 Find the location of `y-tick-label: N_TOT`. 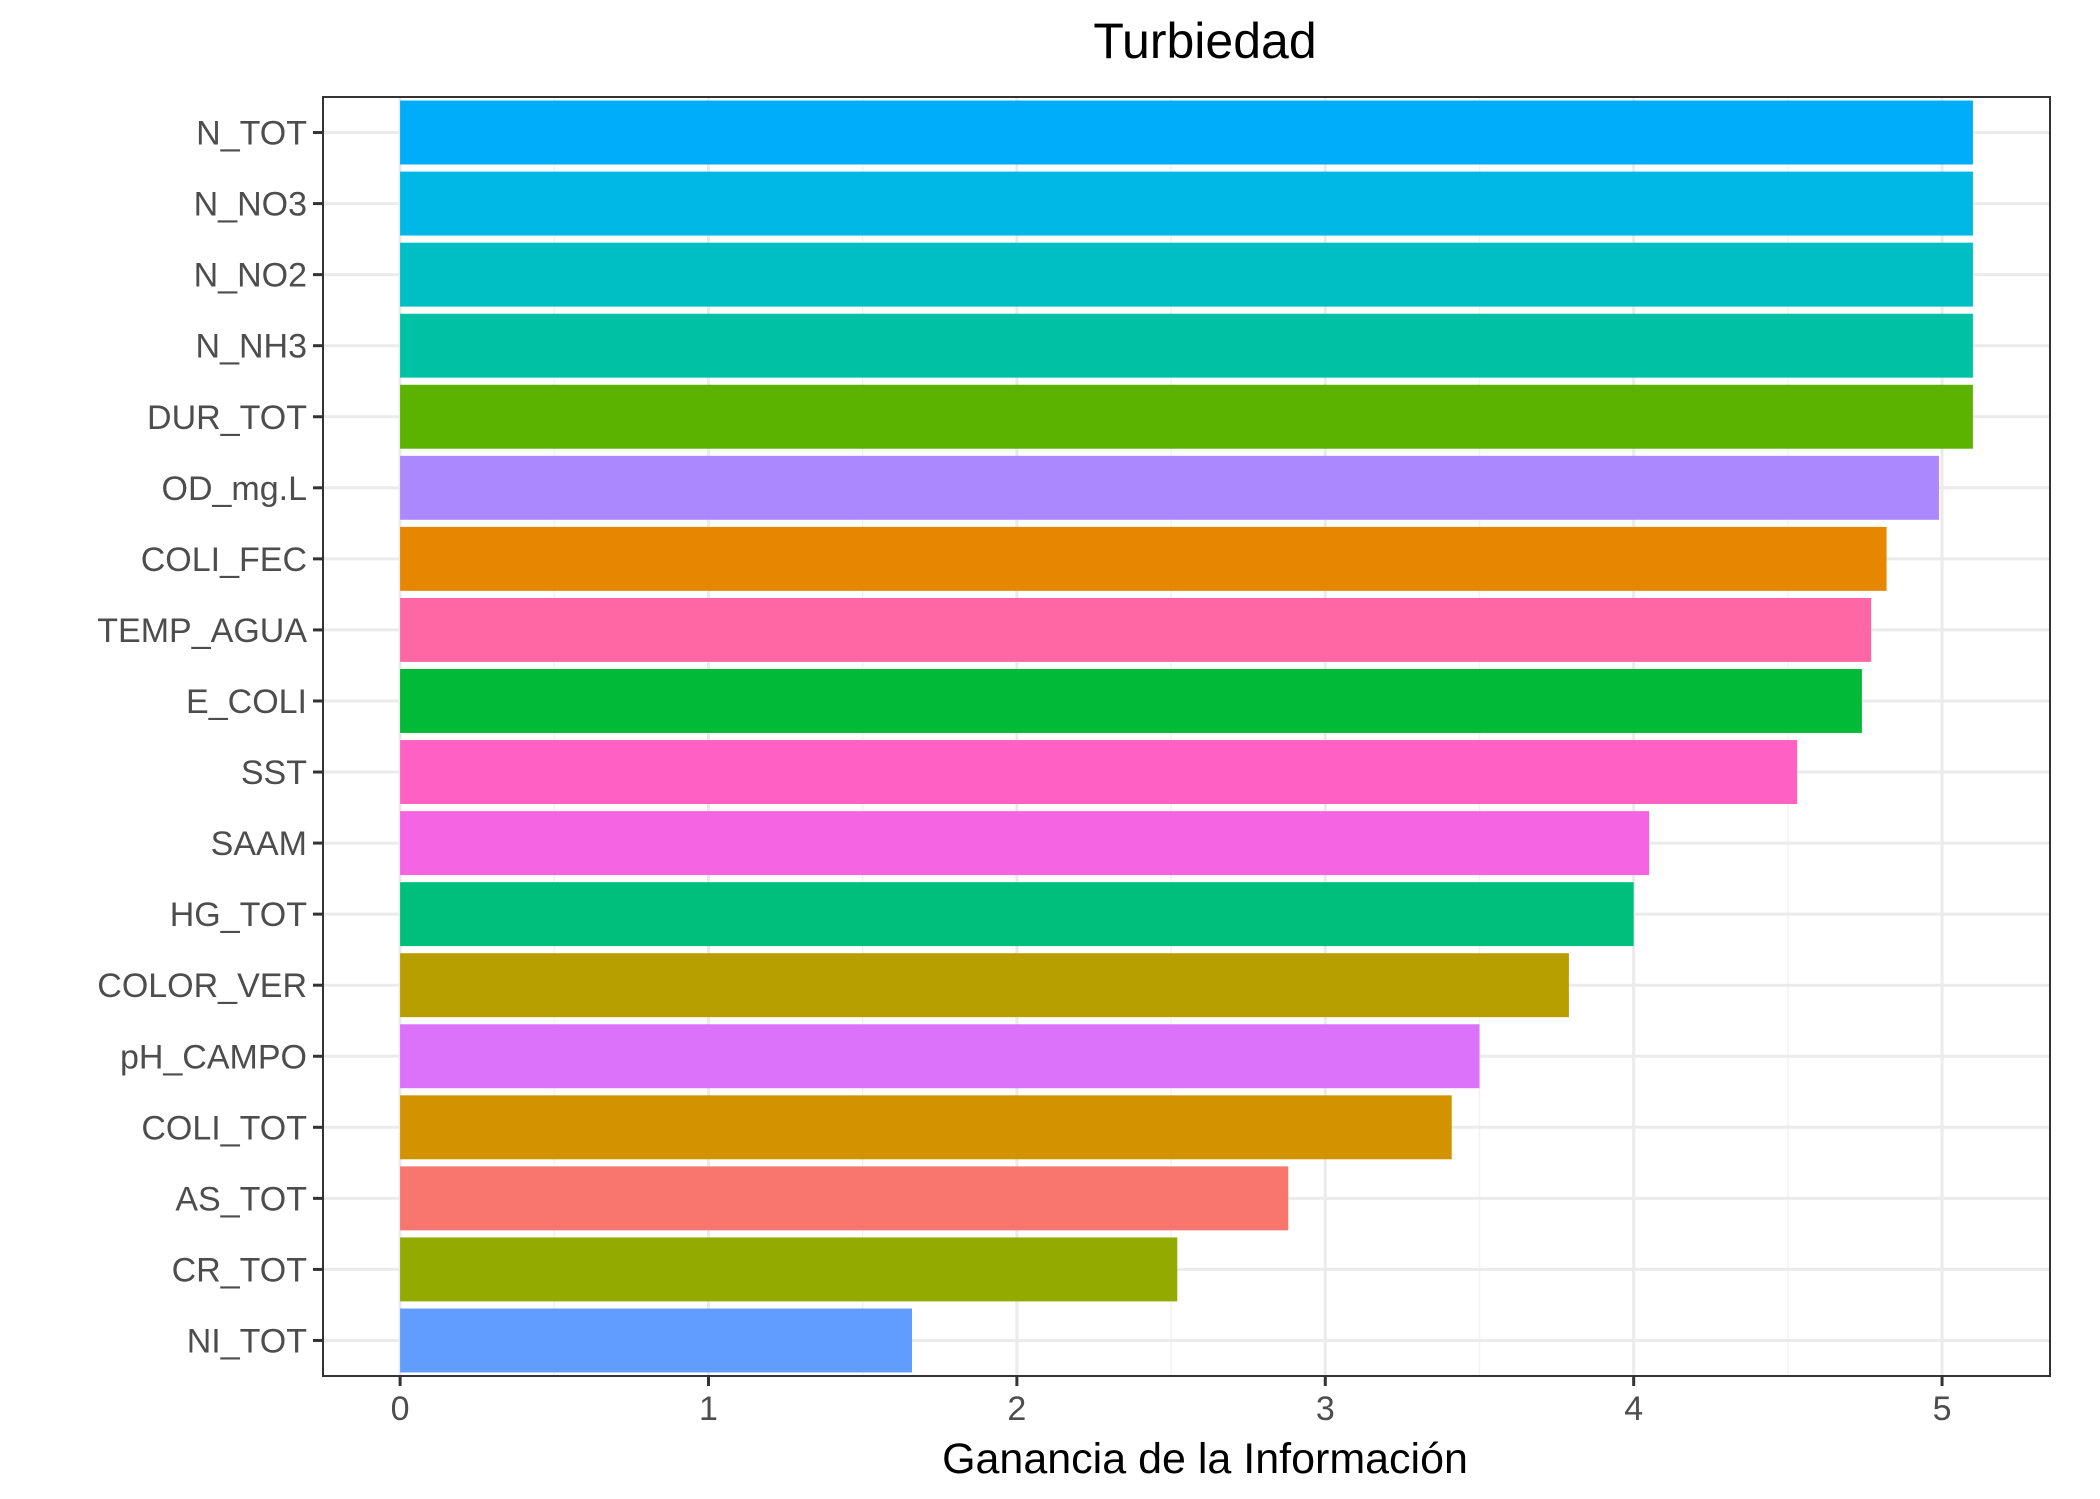

y-tick-label: N_TOT is located at coordinates (251, 134).